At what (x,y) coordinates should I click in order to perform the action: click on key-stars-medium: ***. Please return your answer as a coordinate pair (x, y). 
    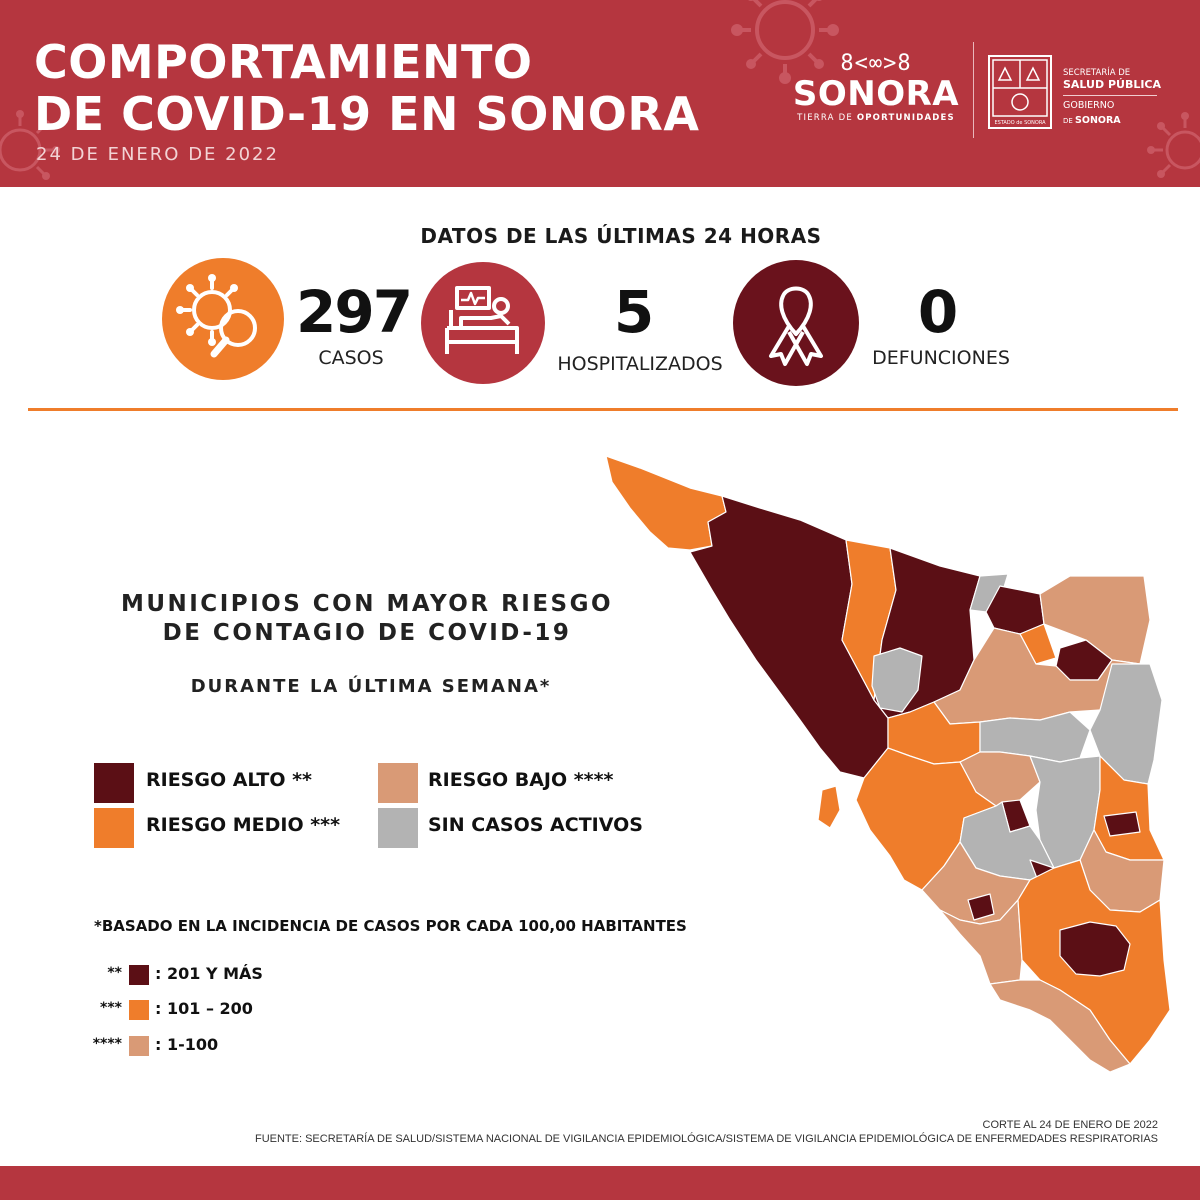
    Looking at the image, I should click on (111, 1008).